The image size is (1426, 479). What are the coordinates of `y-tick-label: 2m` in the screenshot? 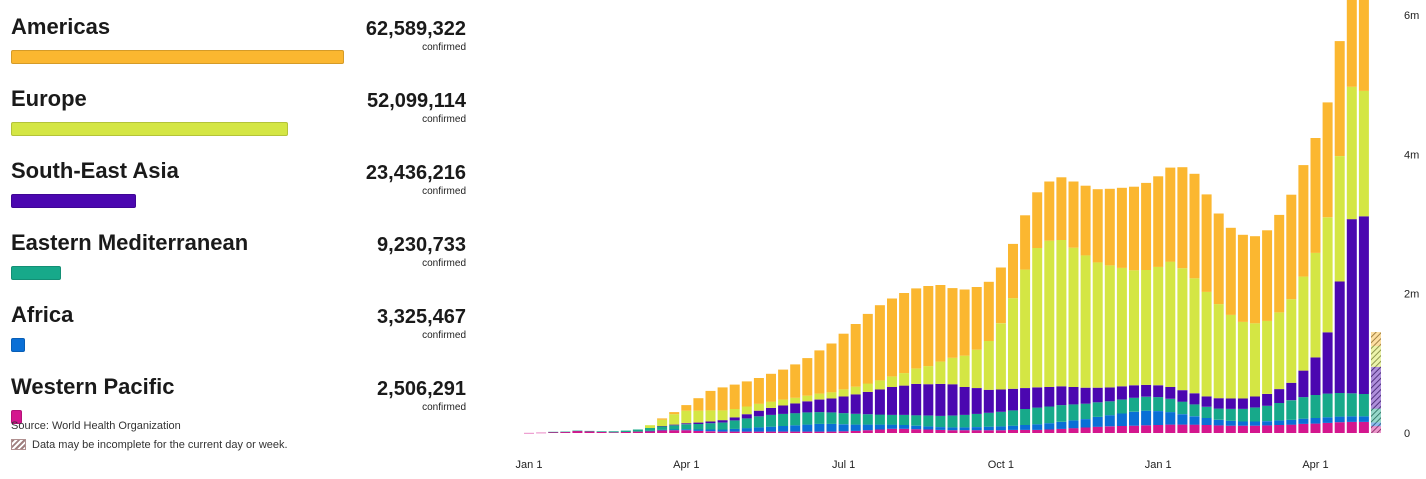 It's located at (1411, 295).